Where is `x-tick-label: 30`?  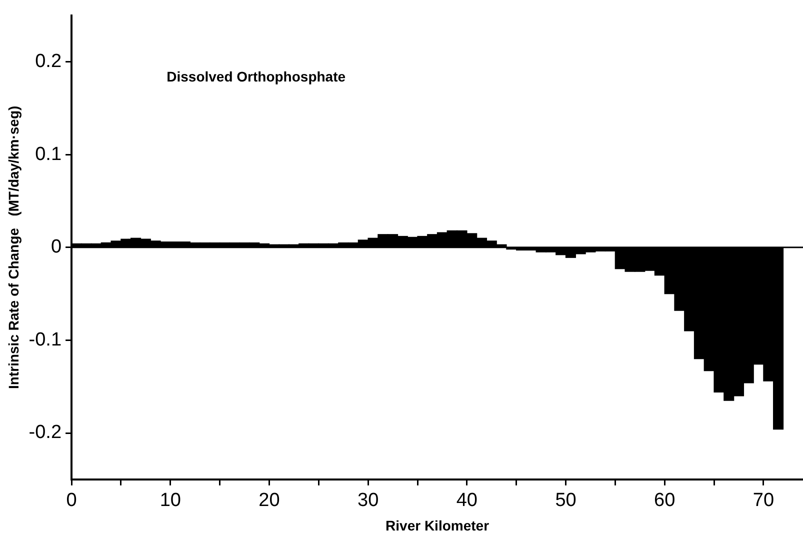 x-tick-label: 30 is located at coordinates (368, 501).